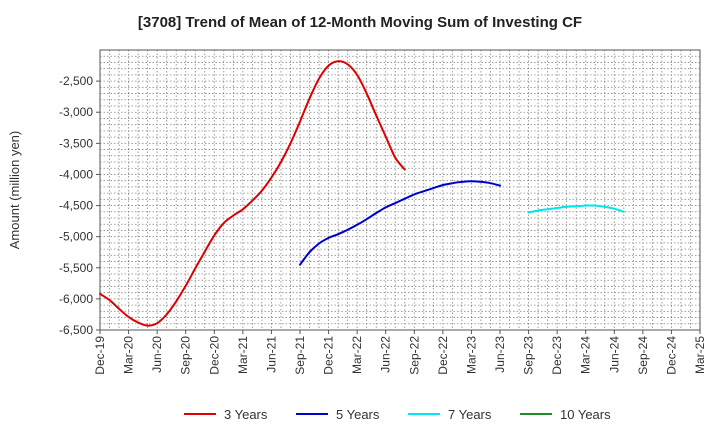 This screenshot has width=720, height=440. Describe the element at coordinates (400, 223) in the screenshot. I see `series-line-5-years` at that location.